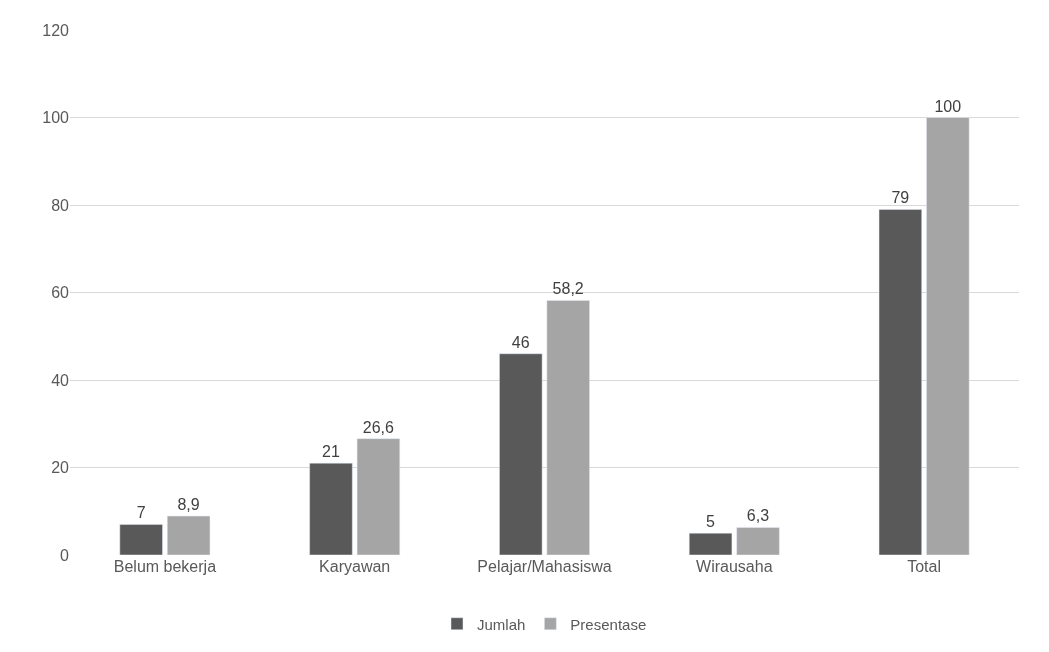 This screenshot has height=652, width=1049. Describe the element at coordinates (65, 555) in the screenshot. I see `y-tick-label: 0` at that location.